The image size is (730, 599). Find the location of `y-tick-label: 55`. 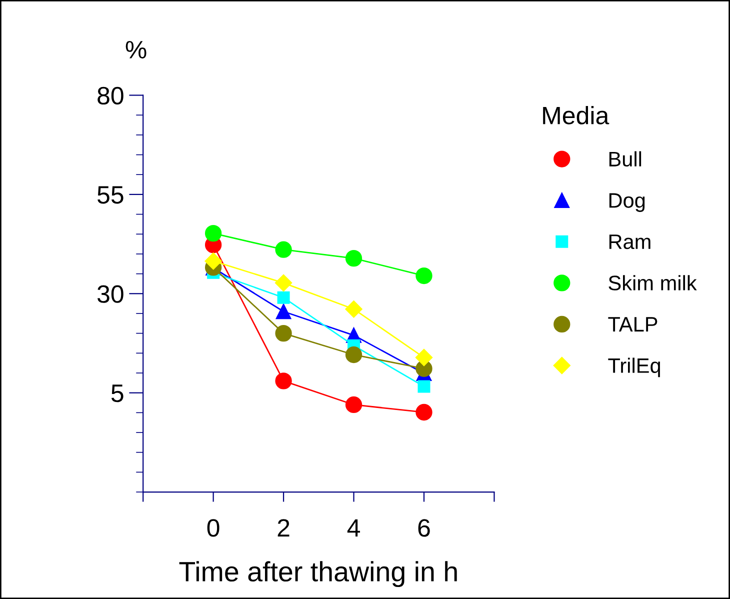

y-tick-label: 55 is located at coordinates (111, 195).